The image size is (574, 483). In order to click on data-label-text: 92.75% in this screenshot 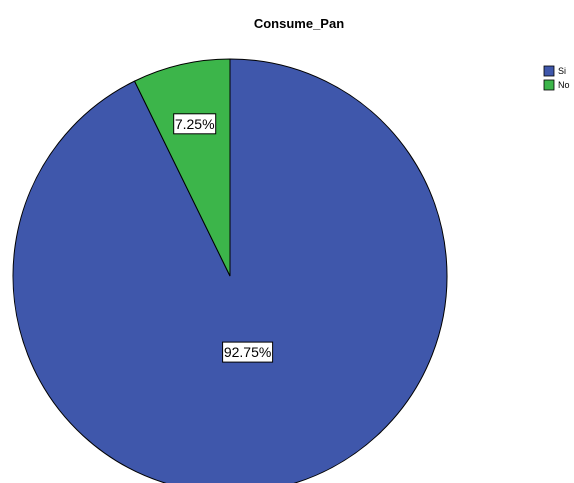, I will do `click(247, 352)`.